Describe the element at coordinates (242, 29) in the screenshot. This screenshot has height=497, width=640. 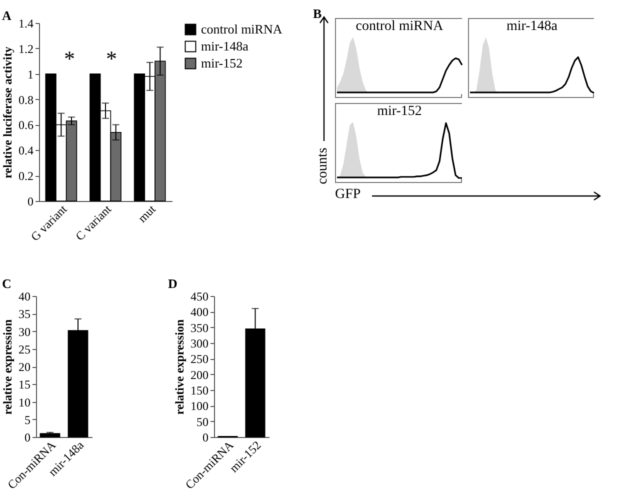
I see `legend-label: control miRNA` at that location.